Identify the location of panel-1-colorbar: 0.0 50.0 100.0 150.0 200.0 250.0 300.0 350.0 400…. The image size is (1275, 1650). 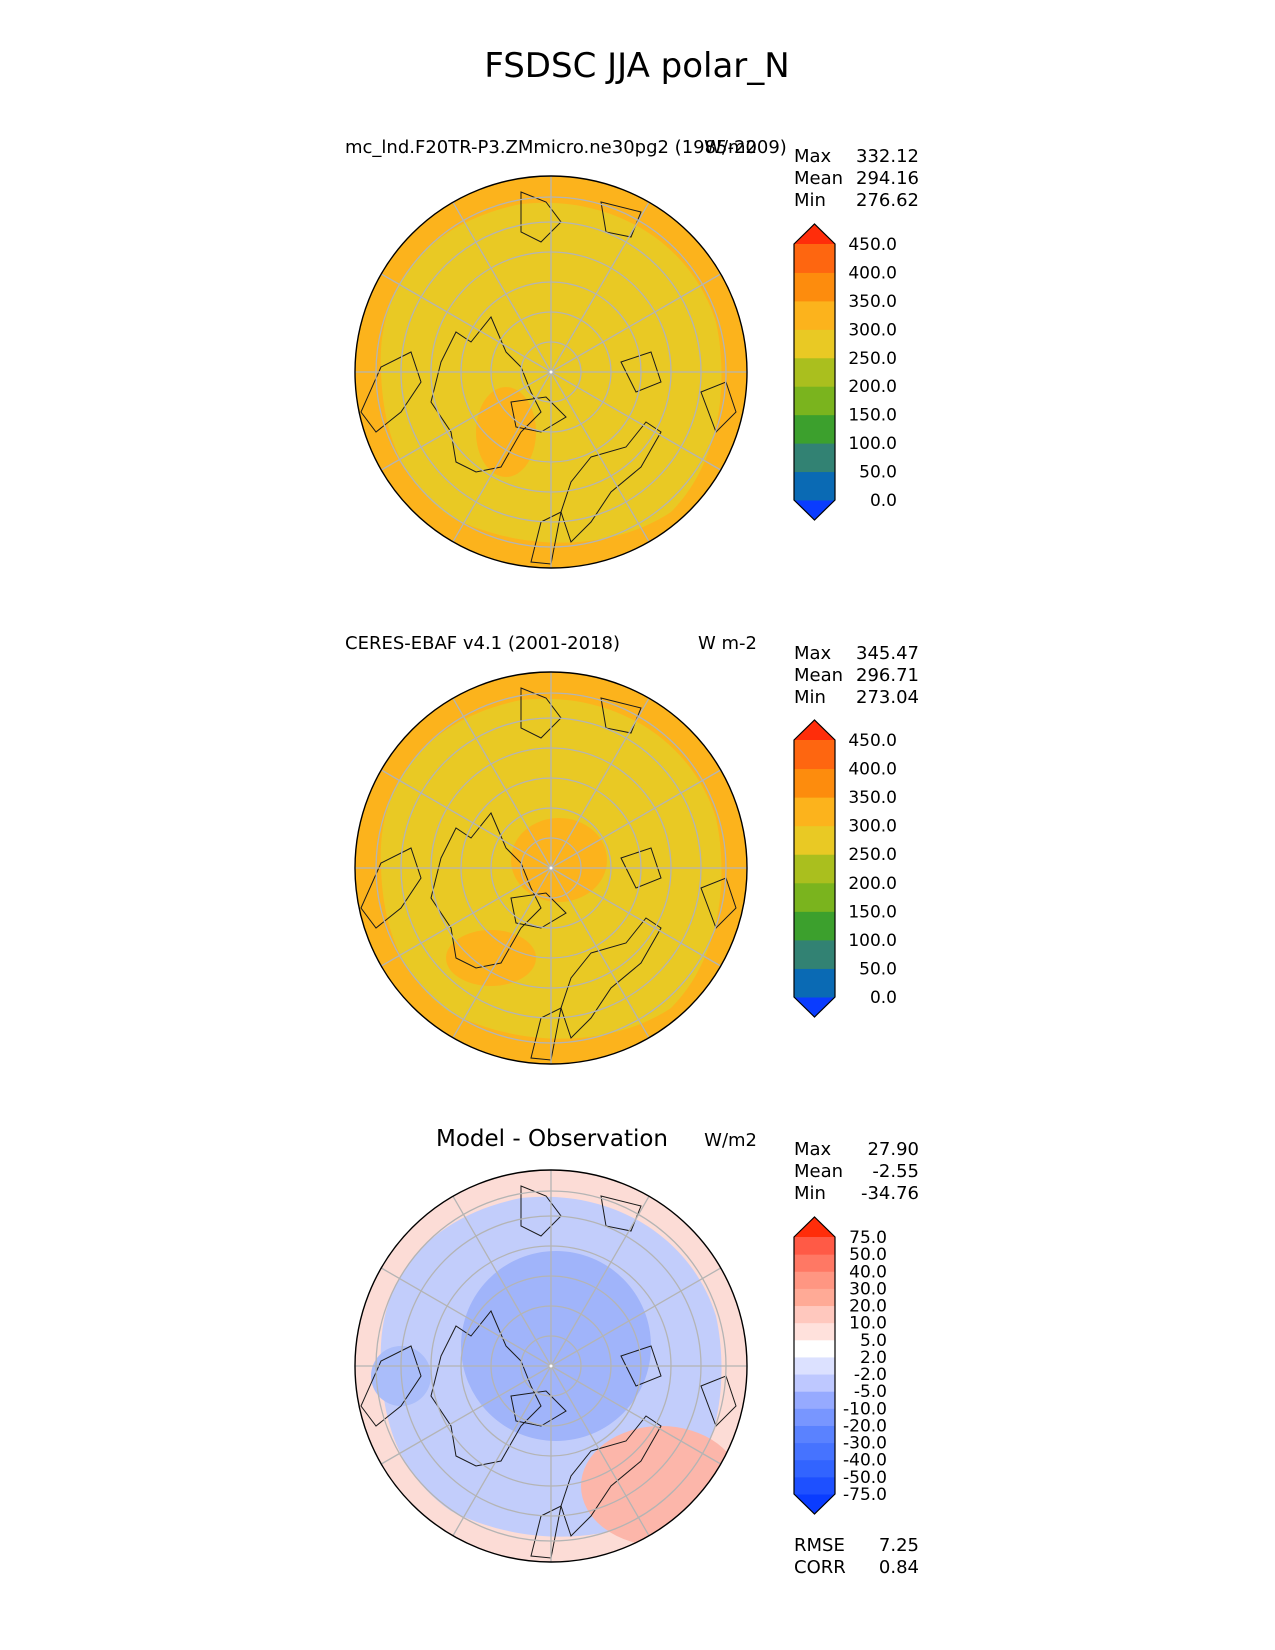
(845, 372).